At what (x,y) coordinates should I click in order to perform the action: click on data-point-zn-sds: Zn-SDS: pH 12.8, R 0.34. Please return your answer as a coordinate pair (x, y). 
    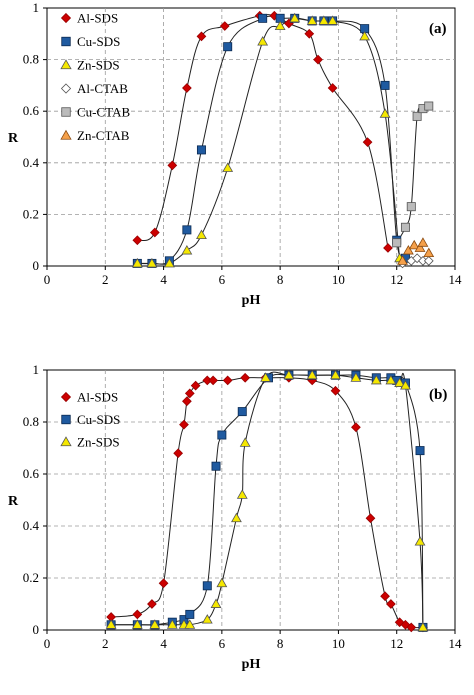
    Looking at the image, I should click on (420, 541).